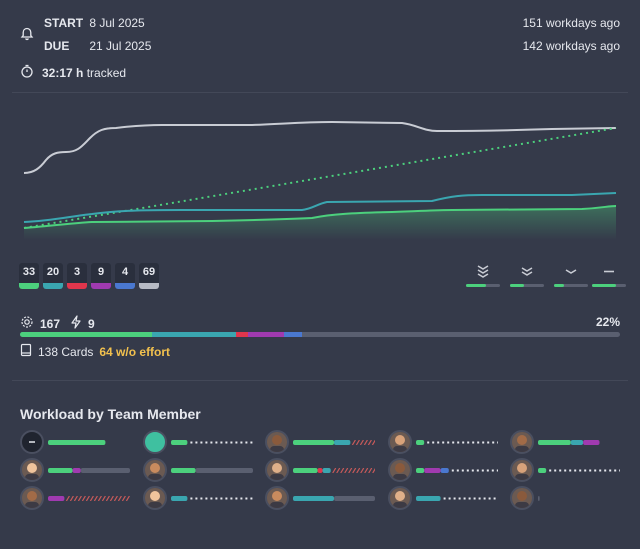  I want to click on time-tracked: 32:17 h tracked, so click(73, 72).